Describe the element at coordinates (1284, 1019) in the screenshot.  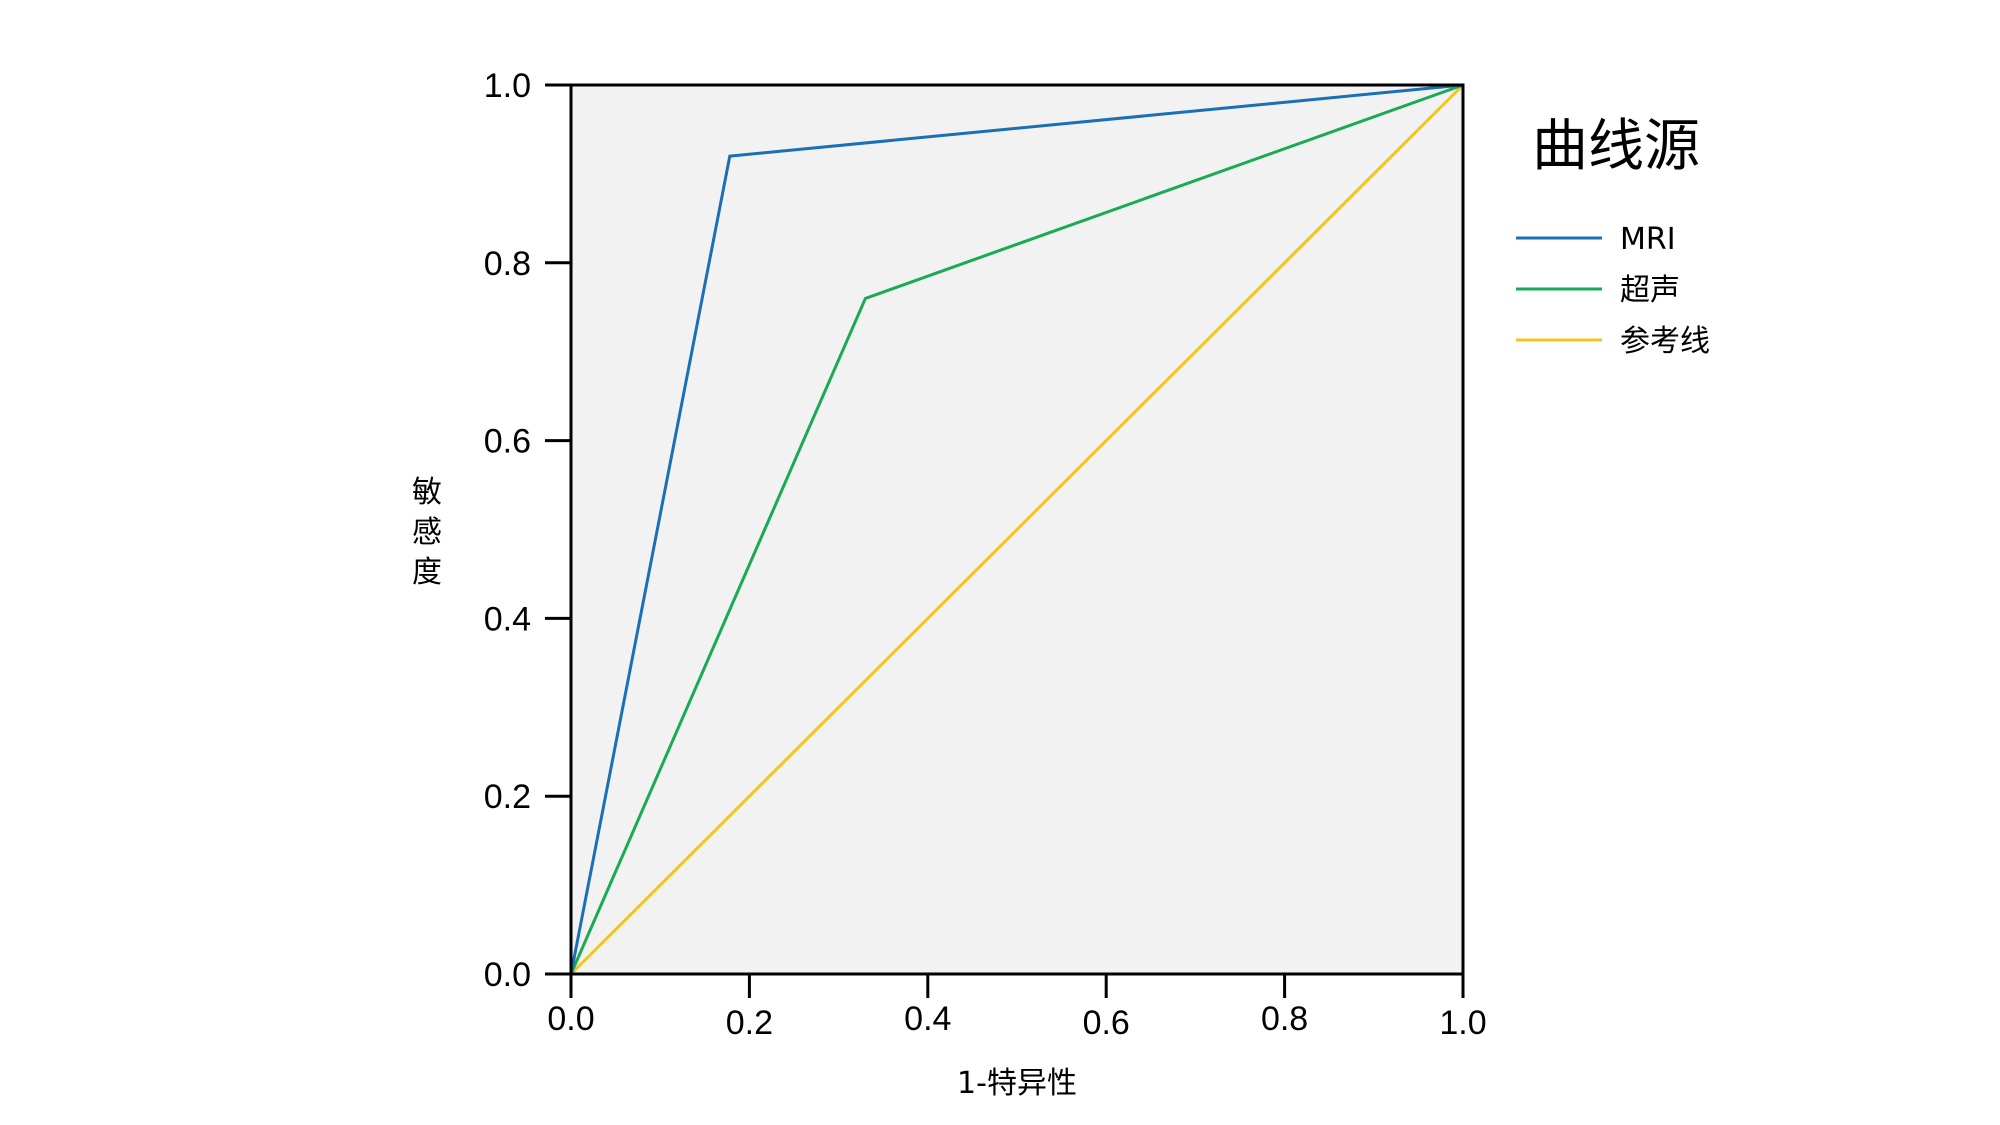
I see `x-tick-label: 0.8` at that location.